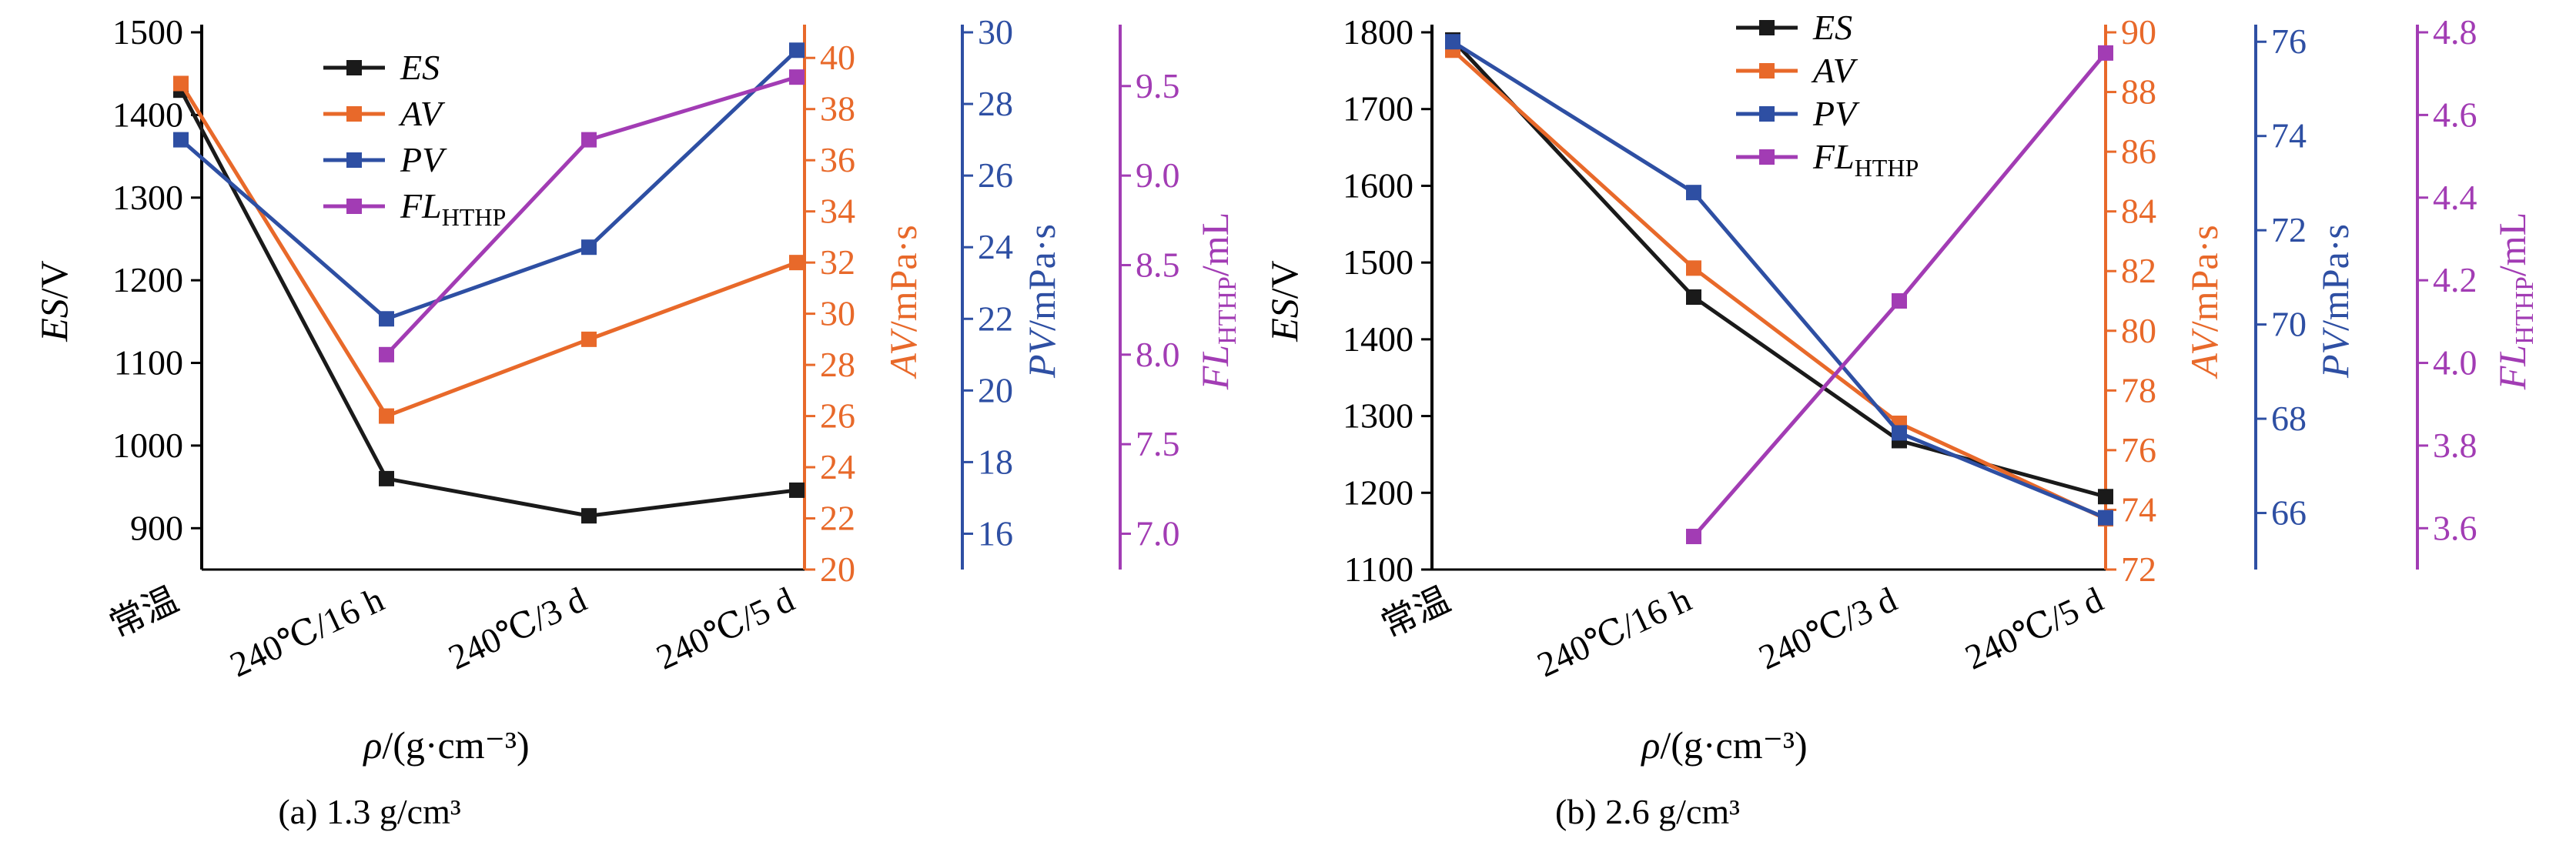  What do you see at coordinates (1614, 632) in the screenshot?
I see `x-tick-label: 240℃/16 h` at bounding box center [1614, 632].